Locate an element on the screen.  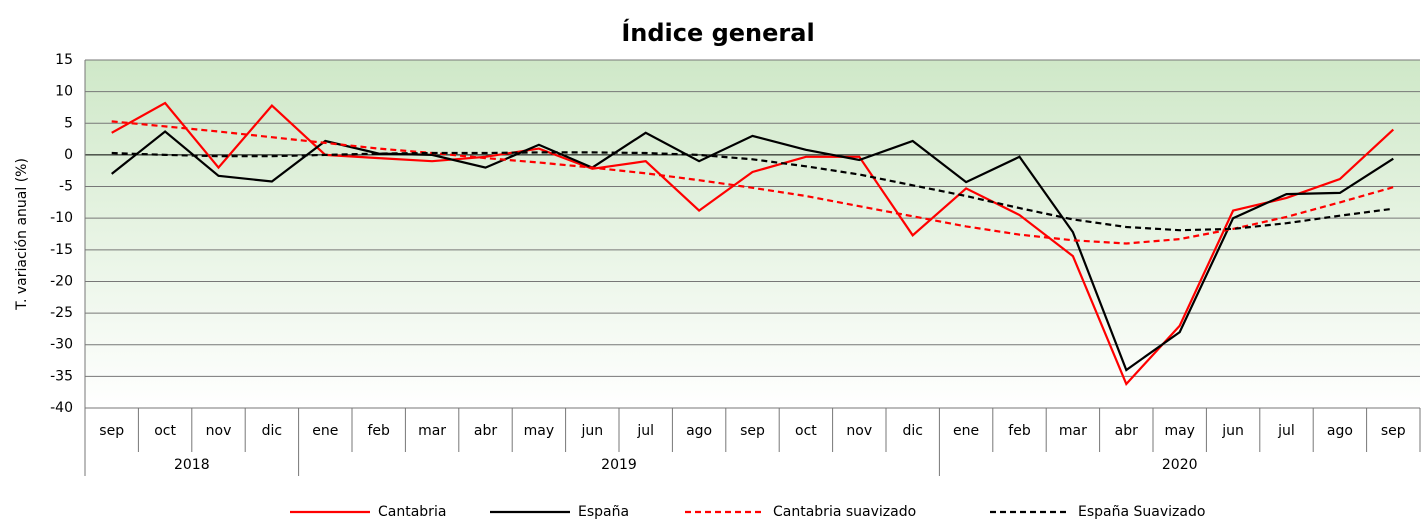
y-tick-label: -40 is located at coordinates (61, 408).